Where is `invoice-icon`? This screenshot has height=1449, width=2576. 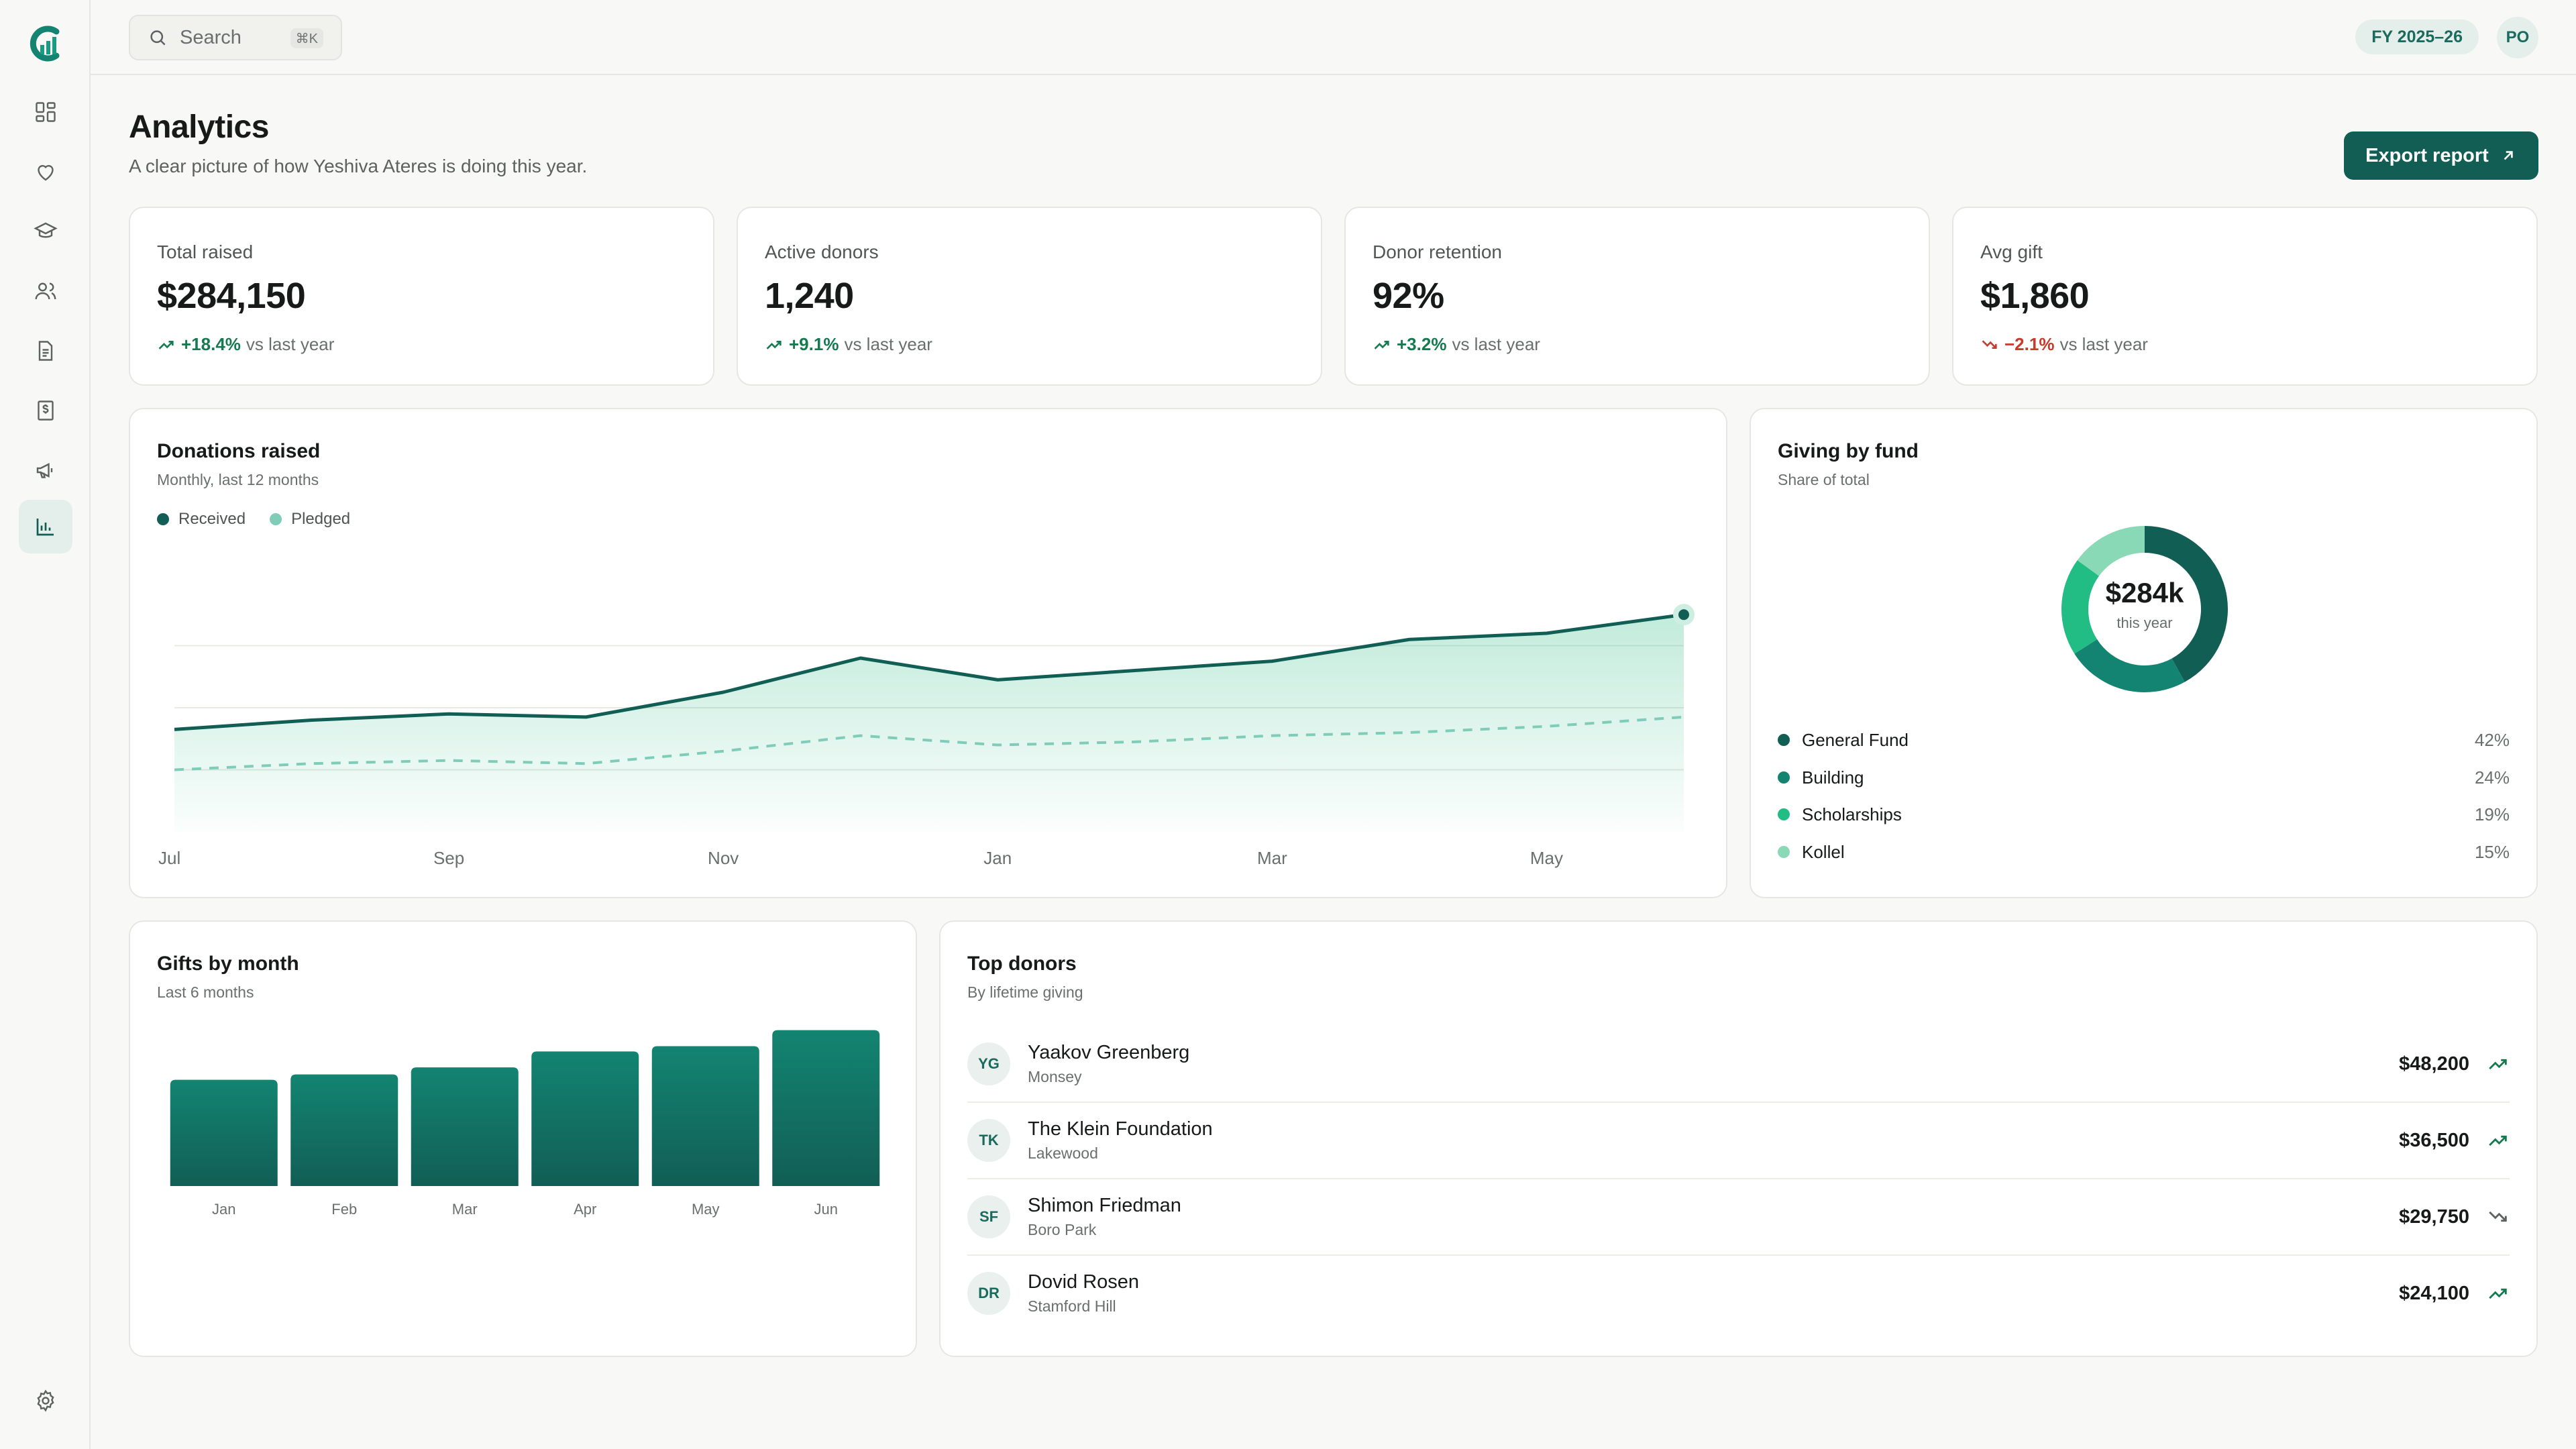
invoice-icon is located at coordinates (46, 410).